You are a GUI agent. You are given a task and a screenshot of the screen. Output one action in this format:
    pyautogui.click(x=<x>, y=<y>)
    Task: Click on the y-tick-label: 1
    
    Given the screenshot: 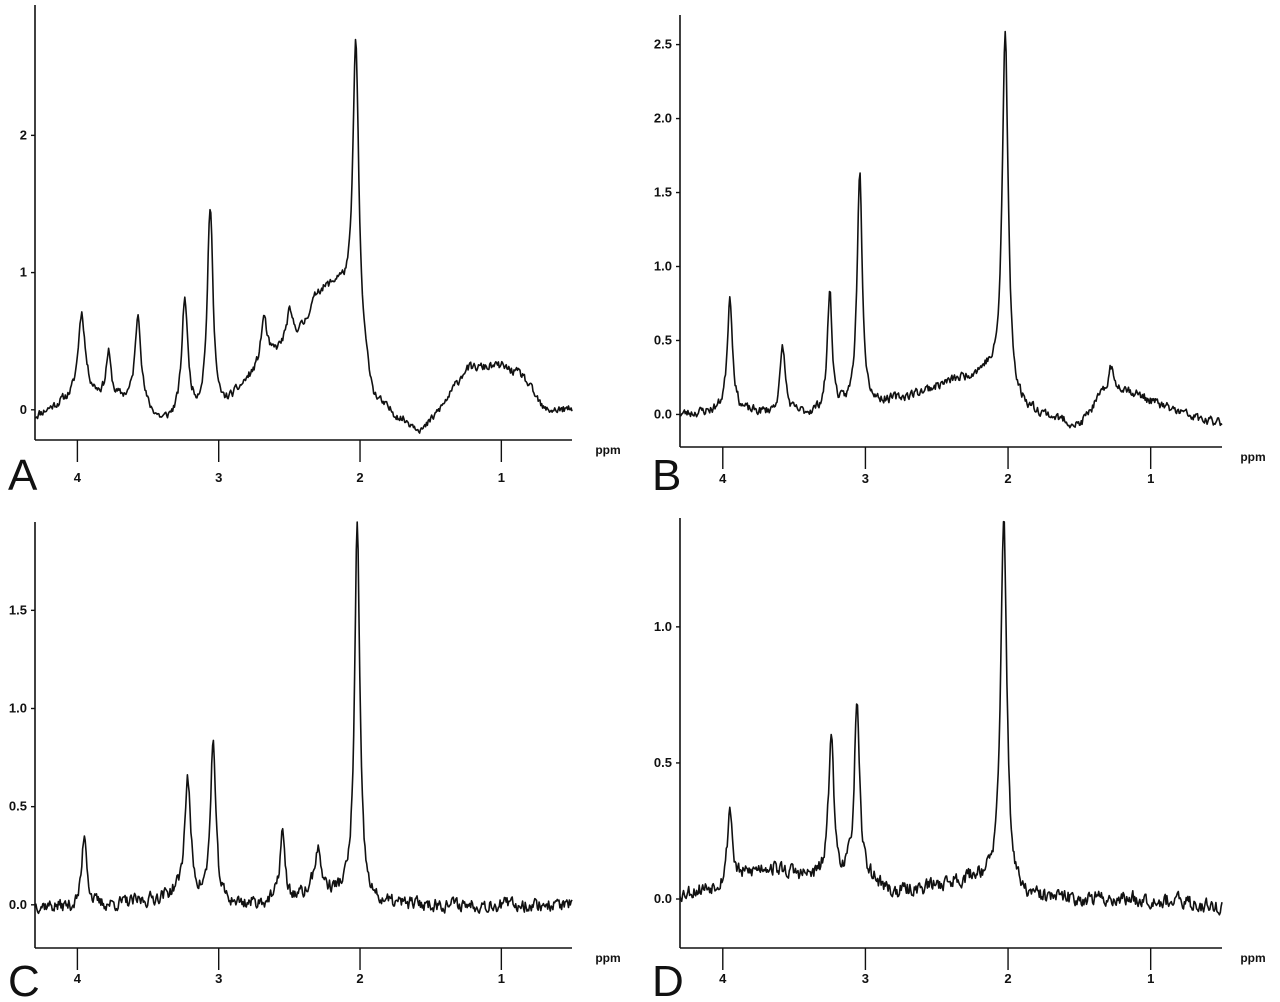 What is the action you would take?
    pyautogui.click(x=23, y=272)
    